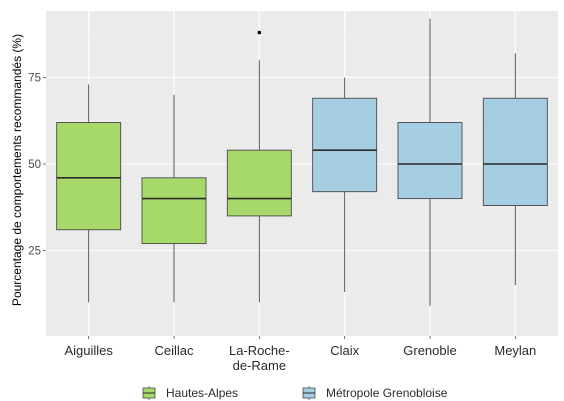 The image size is (564, 401). I want to click on box-grenoble, so click(430, 162).